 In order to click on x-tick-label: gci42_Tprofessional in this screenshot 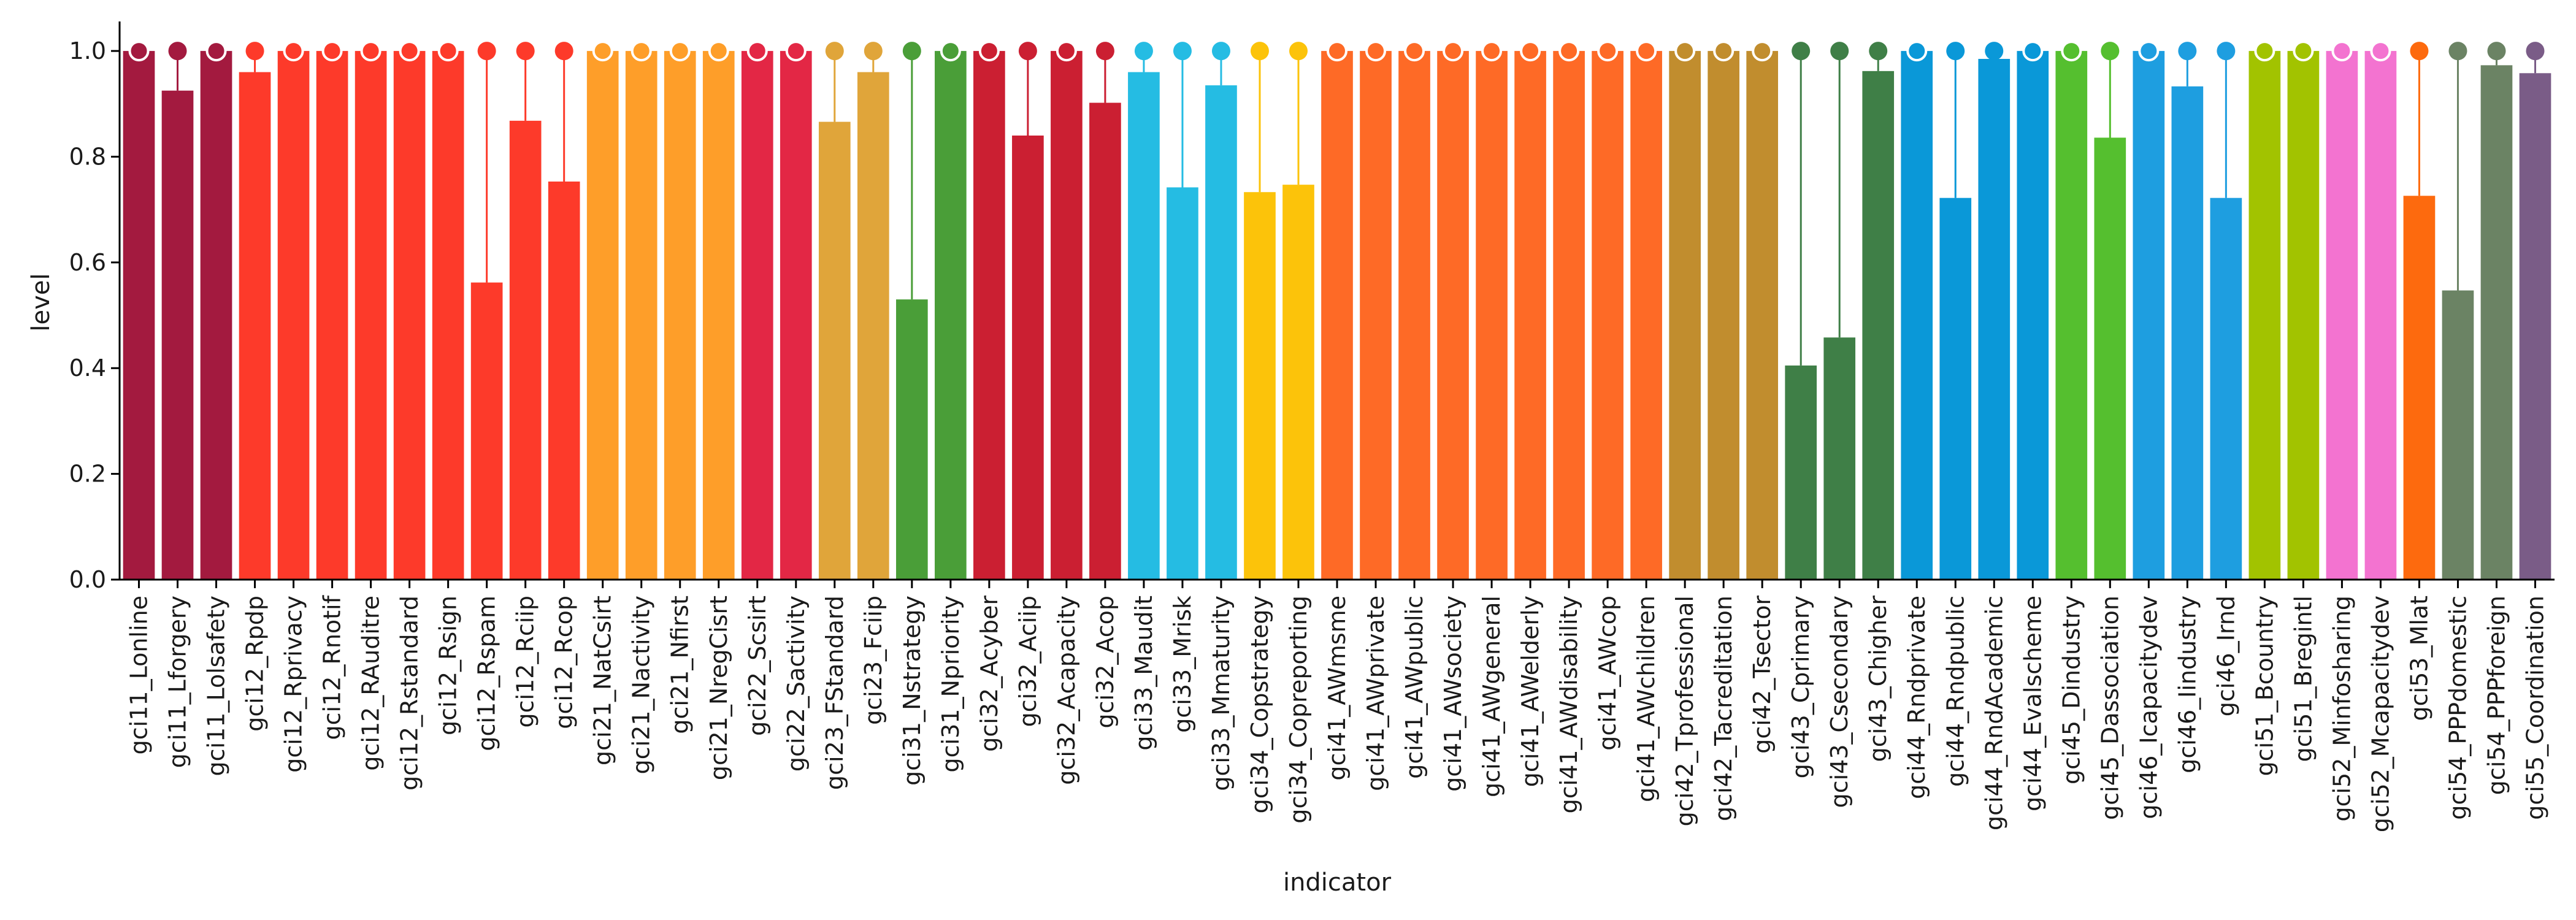, I will do `click(1684, 711)`.